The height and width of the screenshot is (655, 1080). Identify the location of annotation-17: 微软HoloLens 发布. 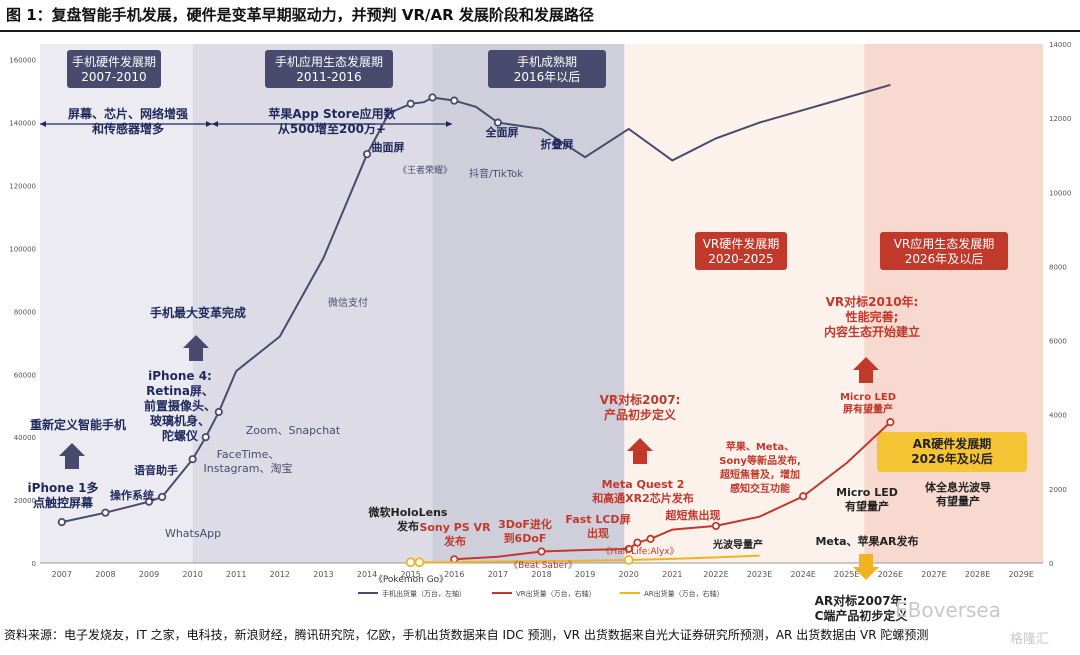
(408, 519).